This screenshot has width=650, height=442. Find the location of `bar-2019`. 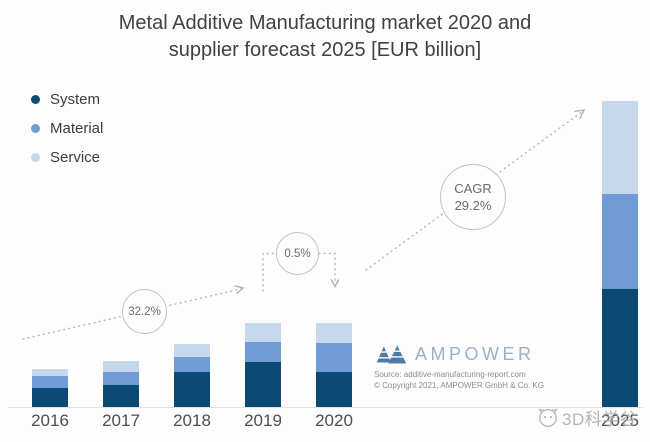

bar-2019 is located at coordinates (263, 365).